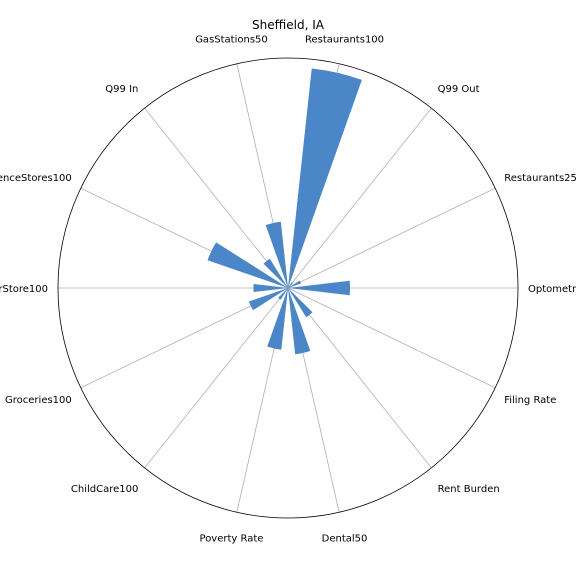 The height and width of the screenshot is (576, 576). What do you see at coordinates (216, 198) in the screenshot?
I see `gridline-q99-in` at bounding box center [216, 198].